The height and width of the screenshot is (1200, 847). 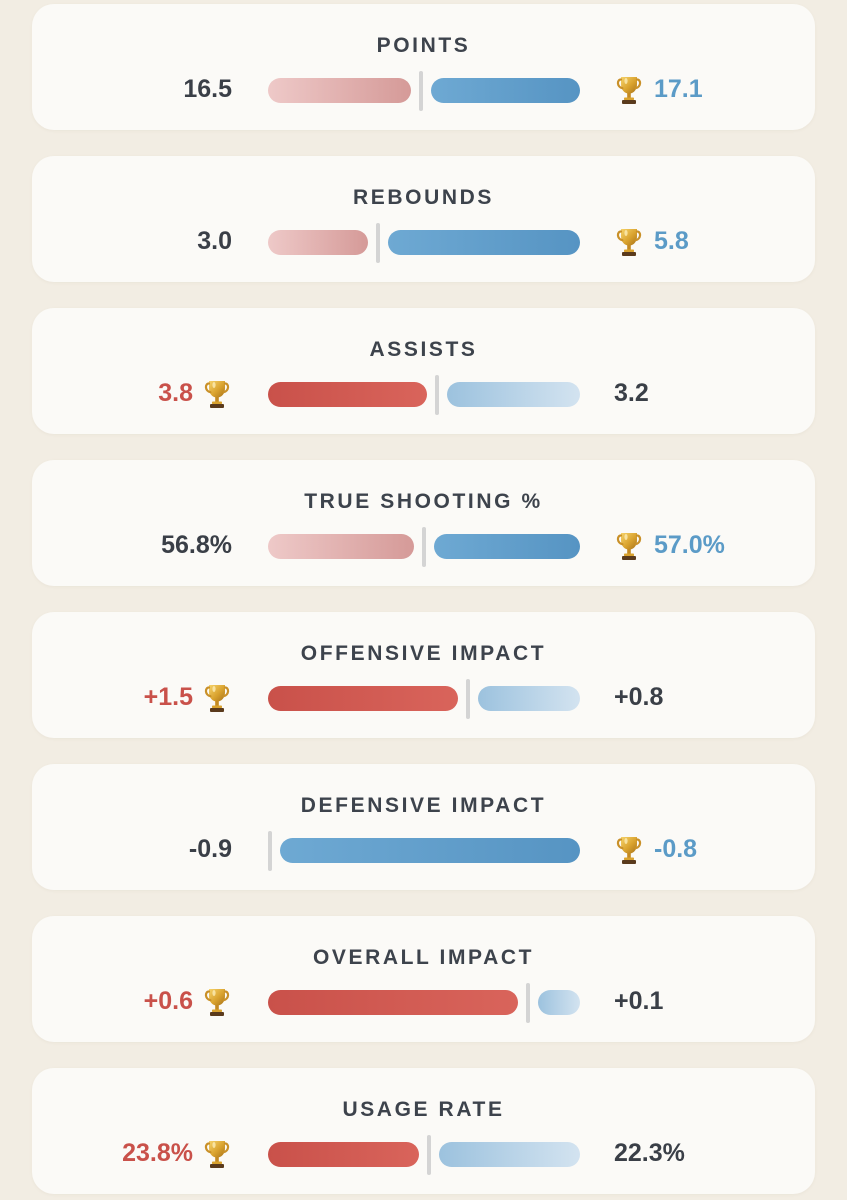 I want to click on left-value: 23.8%, so click(x=177, y=1153).